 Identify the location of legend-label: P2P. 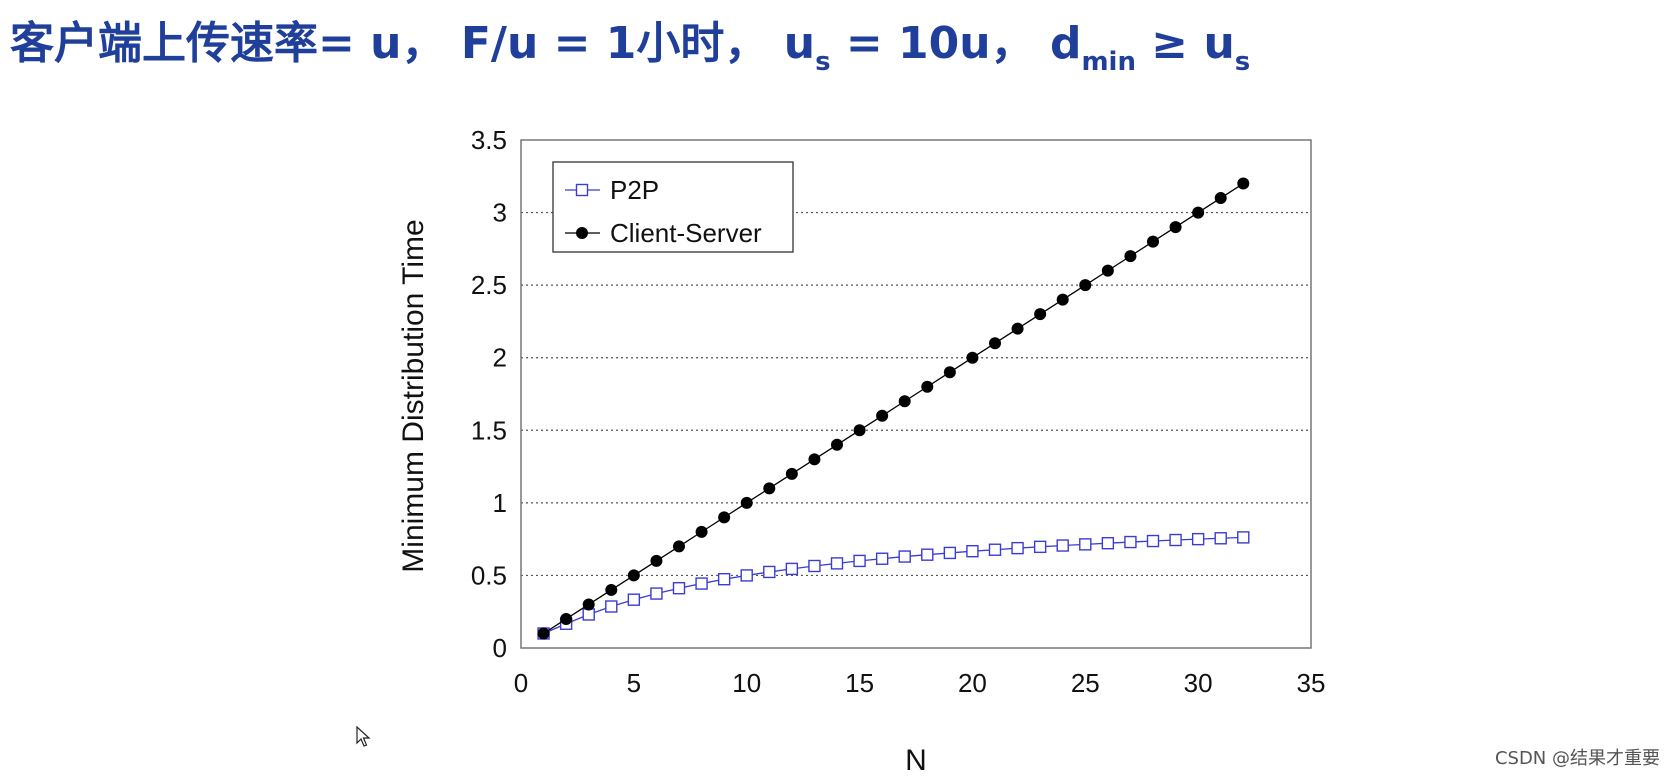
(634, 190).